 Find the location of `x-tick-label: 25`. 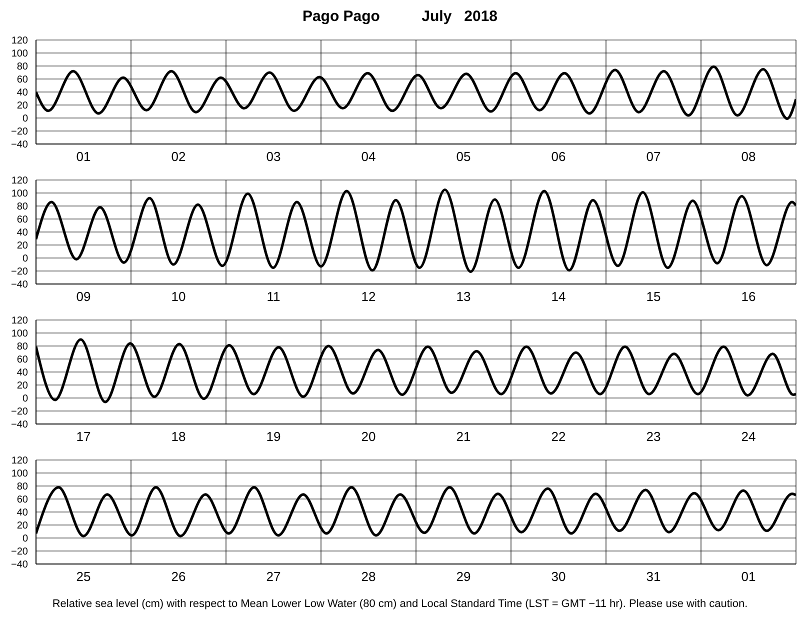

x-tick-label: 25 is located at coordinates (83, 576).